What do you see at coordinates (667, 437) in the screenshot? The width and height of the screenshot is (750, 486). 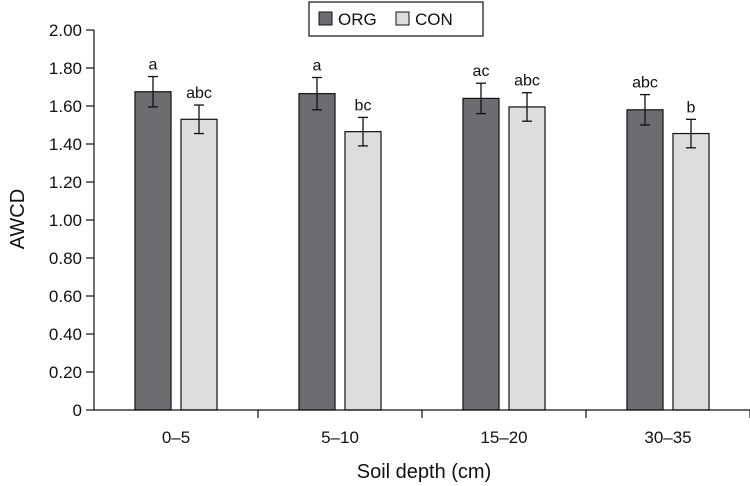 I see `x-tick-label: 30–35` at bounding box center [667, 437].